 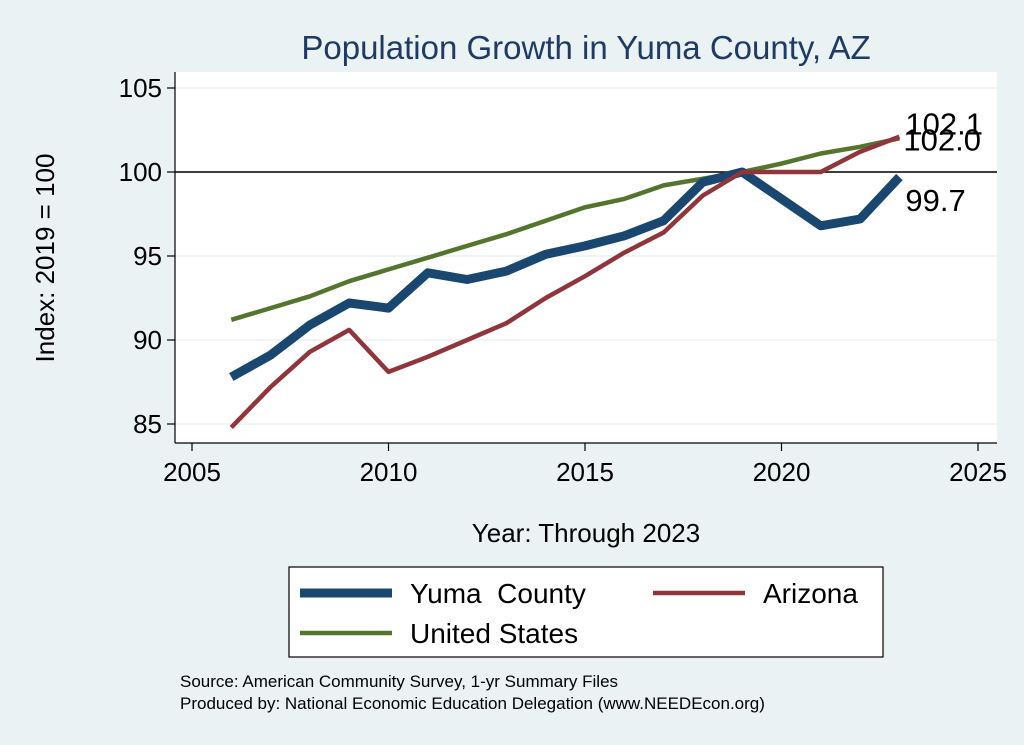 What do you see at coordinates (147, 340) in the screenshot?
I see `y-tick-label-90: 90` at bounding box center [147, 340].